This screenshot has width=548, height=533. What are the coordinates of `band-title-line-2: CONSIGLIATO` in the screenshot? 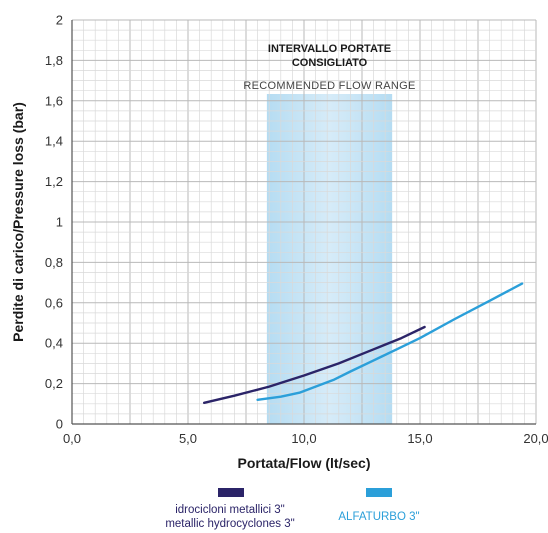 It's located at (330, 63).